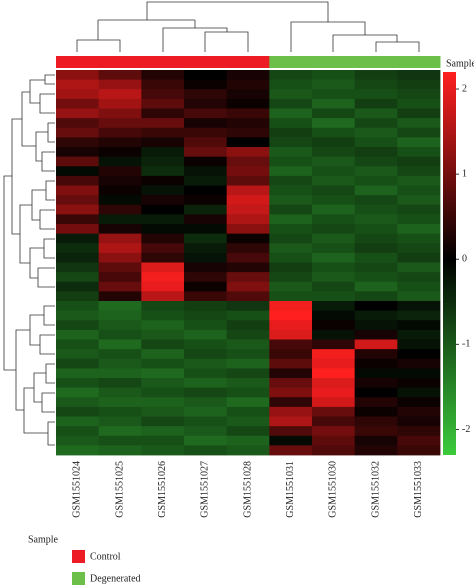 The image size is (474, 587). I want to click on legend-label: Degenerated, so click(115, 578).